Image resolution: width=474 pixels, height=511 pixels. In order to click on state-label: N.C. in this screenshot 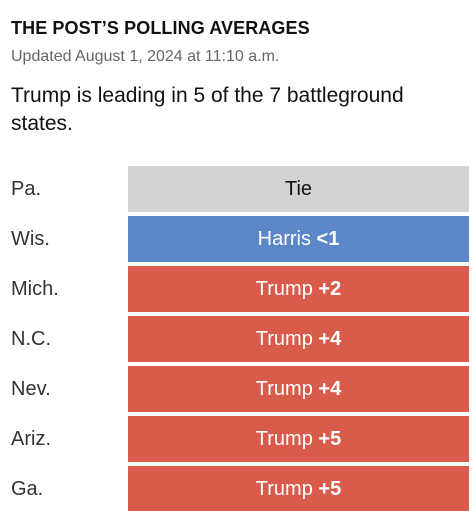, I will do `click(31, 339)`.